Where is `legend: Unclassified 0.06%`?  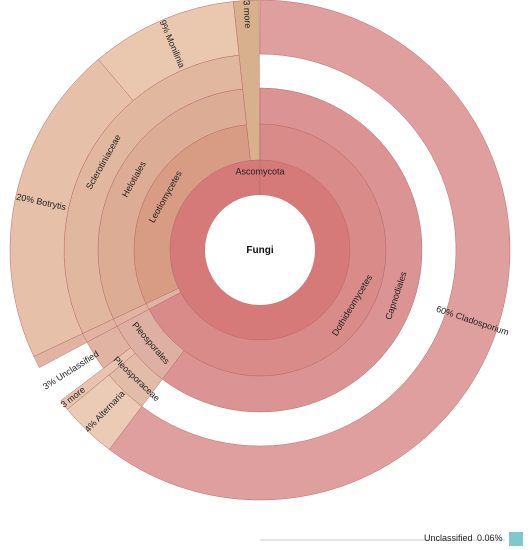
legend: Unclassified 0.06% is located at coordinates (391, 539).